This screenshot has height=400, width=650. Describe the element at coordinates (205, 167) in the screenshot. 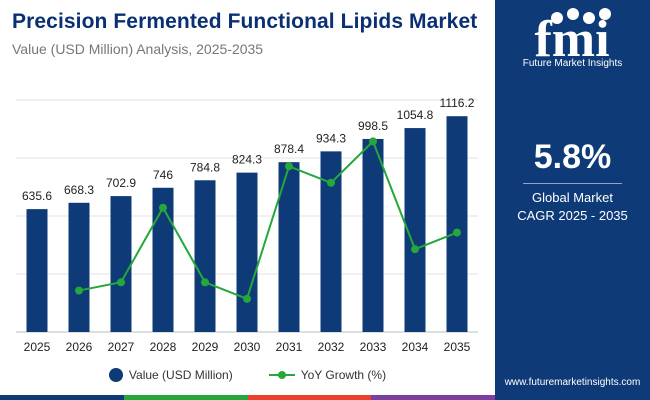

I see `bar-value-label: 784.8` at that location.